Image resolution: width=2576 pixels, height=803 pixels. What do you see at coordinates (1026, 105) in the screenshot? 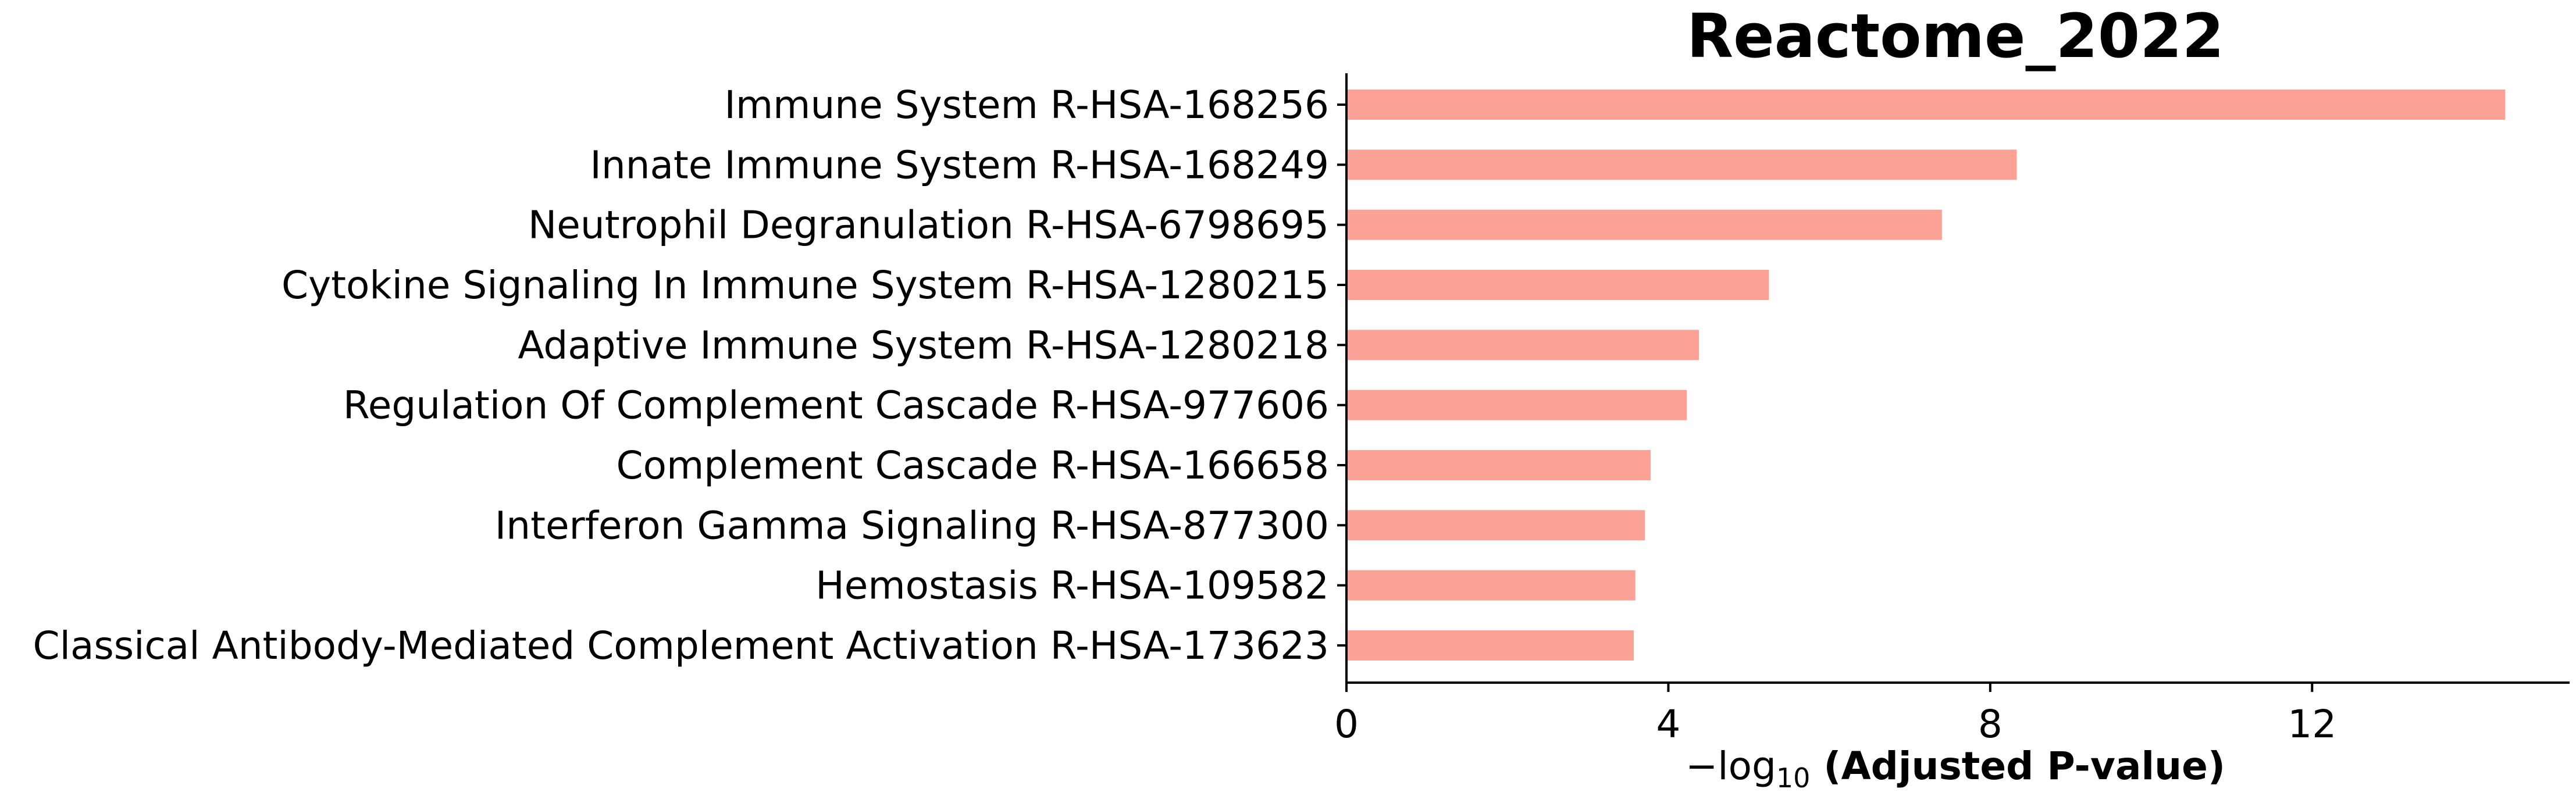
I see `category-label-1: Immune System R-HSA-168256` at bounding box center [1026, 105].